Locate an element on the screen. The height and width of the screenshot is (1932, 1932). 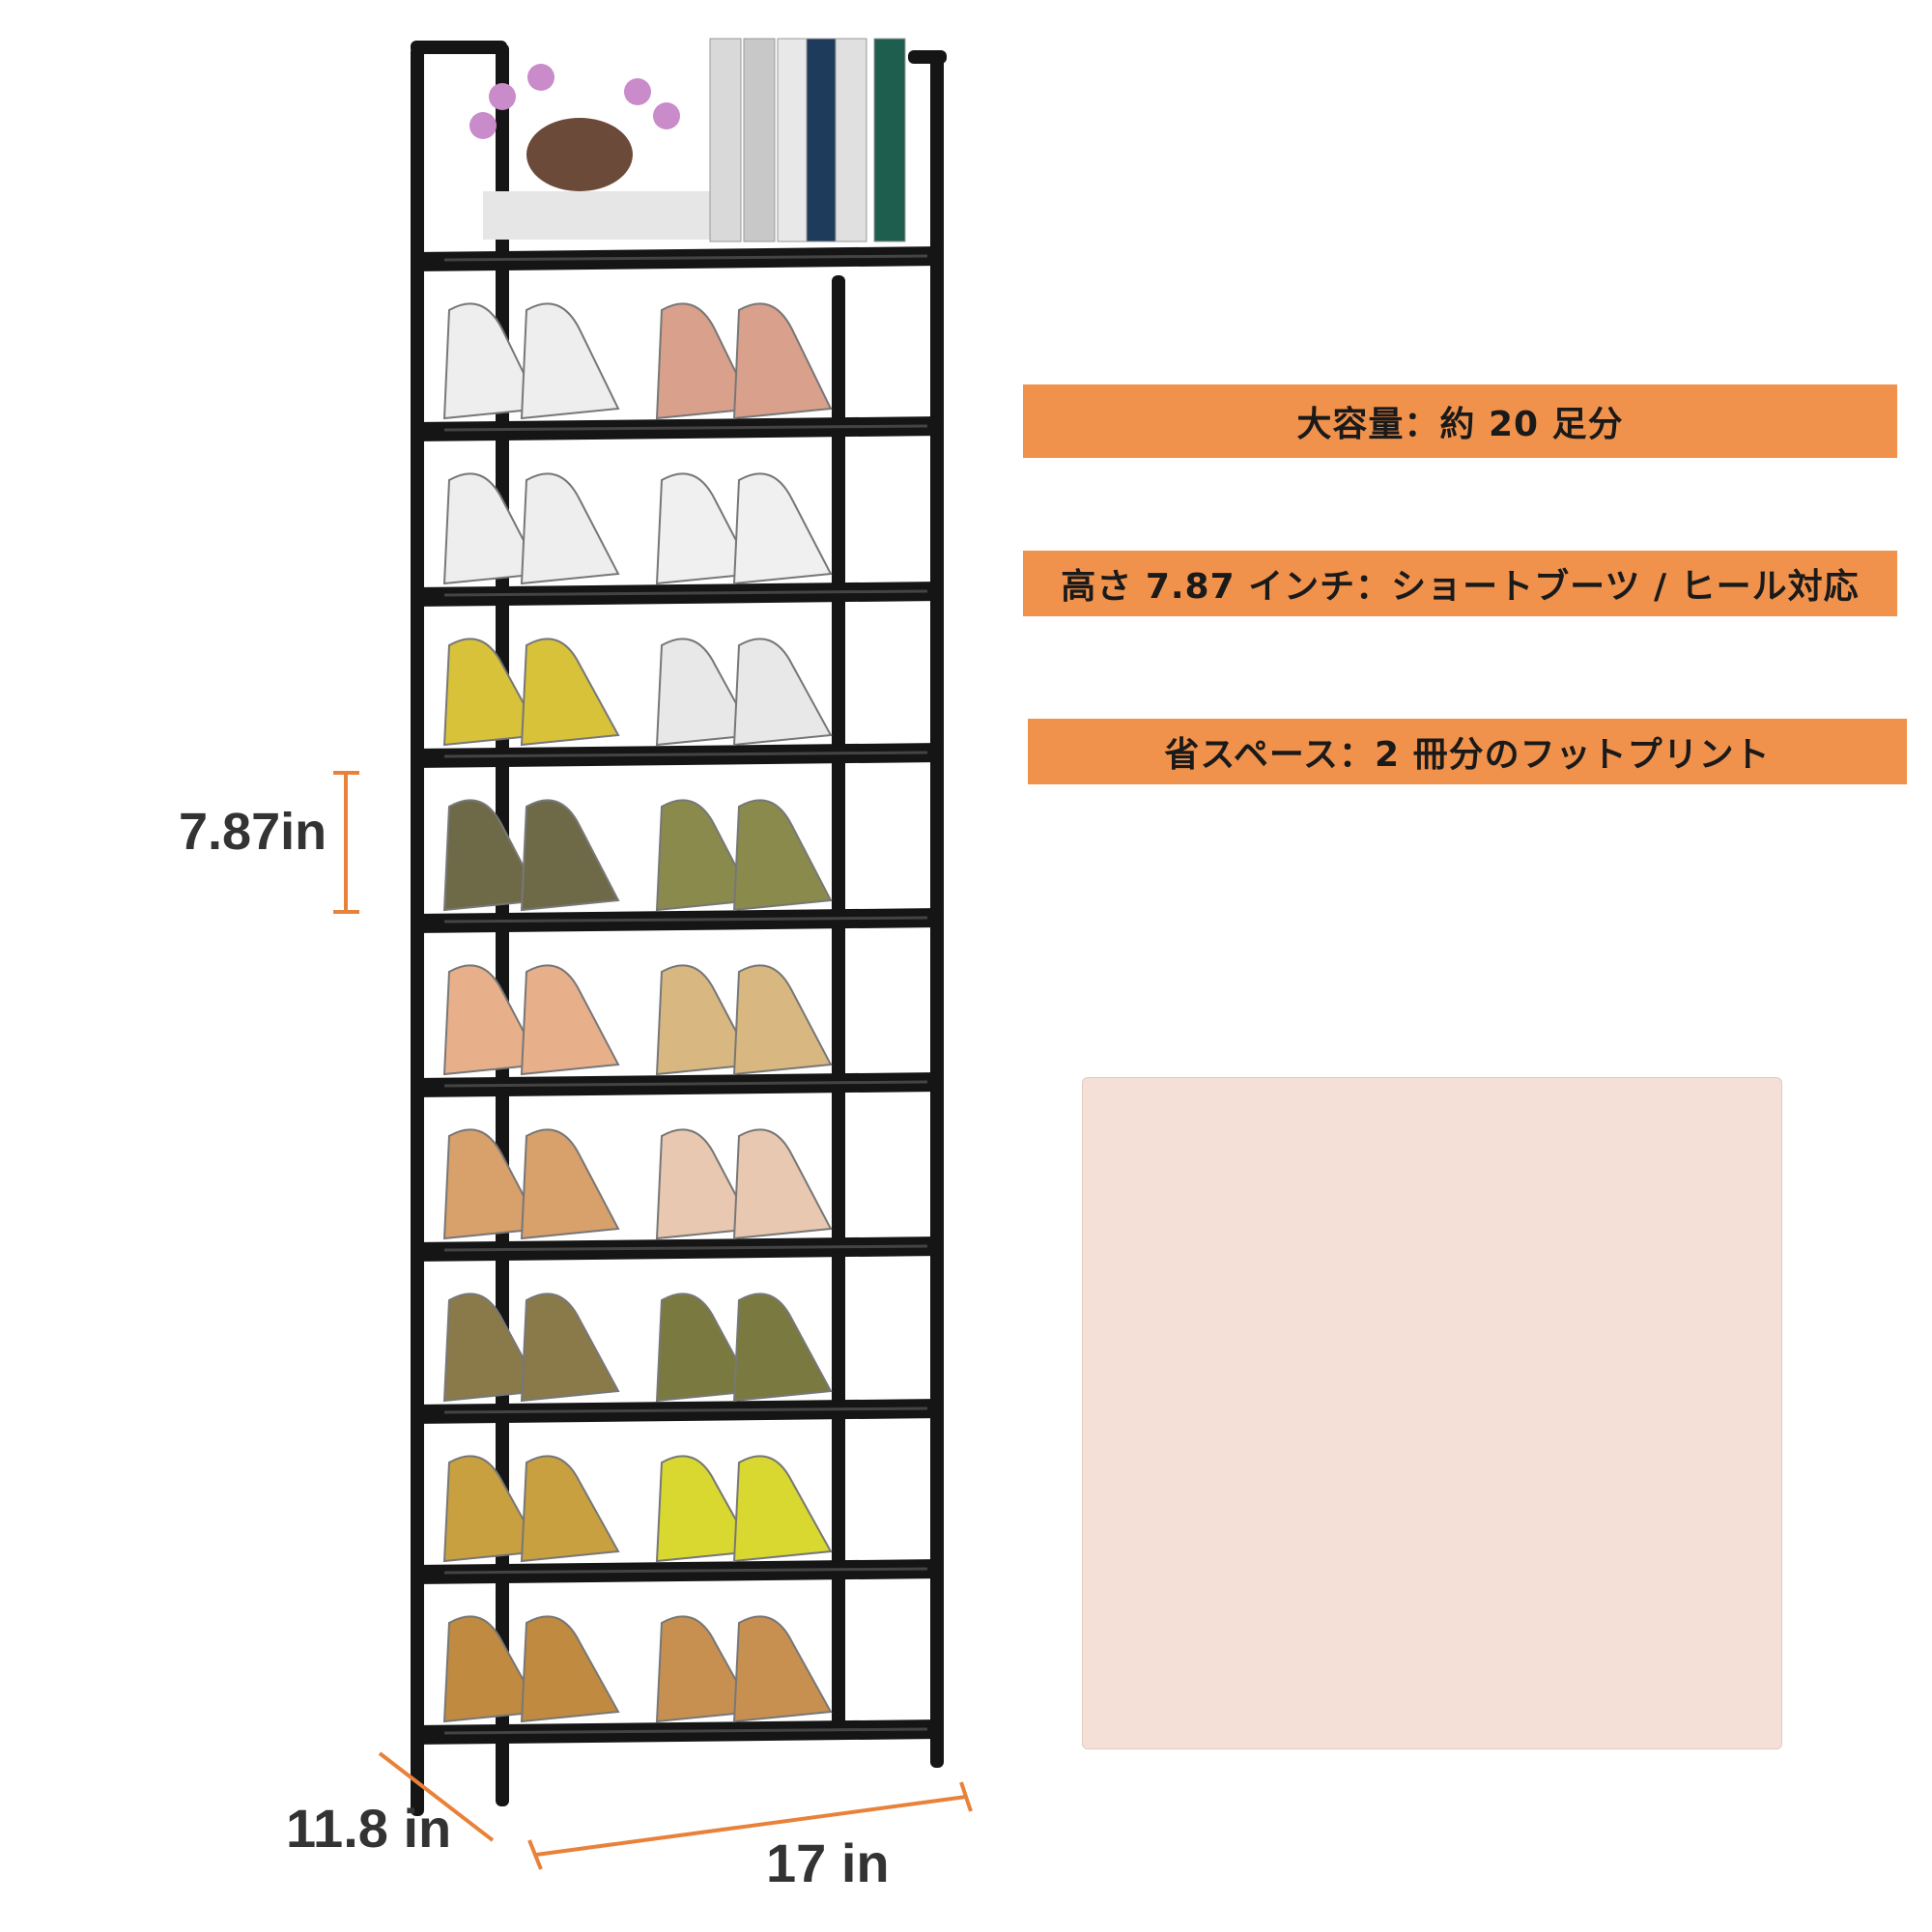
tier-height-label: 7.87in is located at coordinates (253, 832).